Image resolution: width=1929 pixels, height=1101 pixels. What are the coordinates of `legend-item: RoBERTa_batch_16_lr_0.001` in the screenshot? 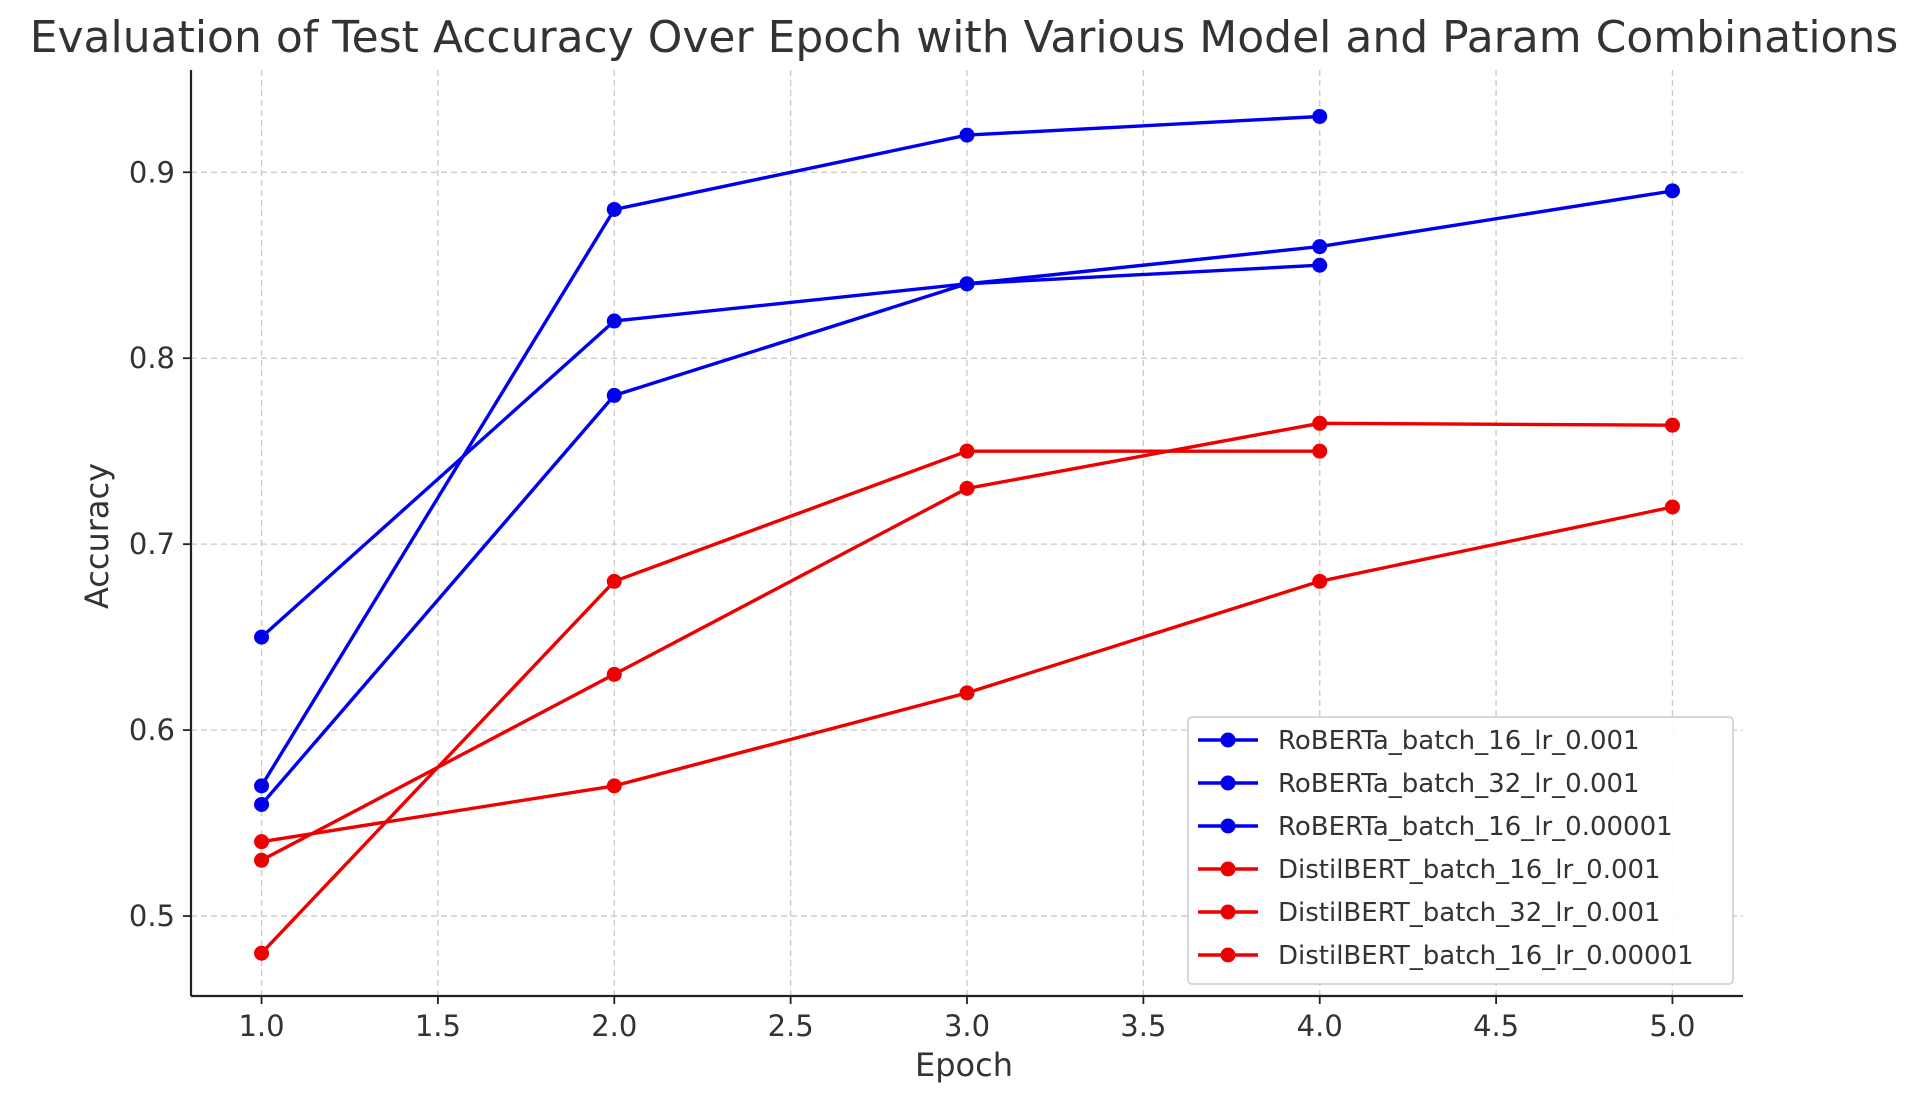 It's located at (1419, 741).